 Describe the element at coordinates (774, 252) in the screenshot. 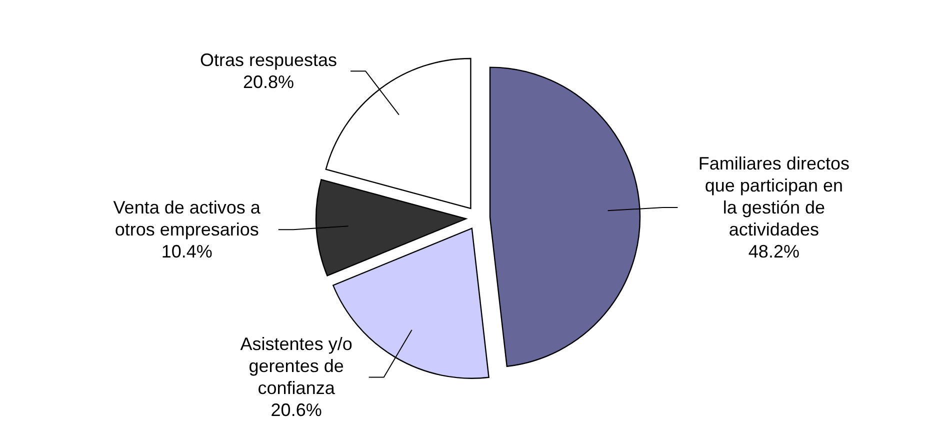

I see `data-label: 48.2%` at that location.